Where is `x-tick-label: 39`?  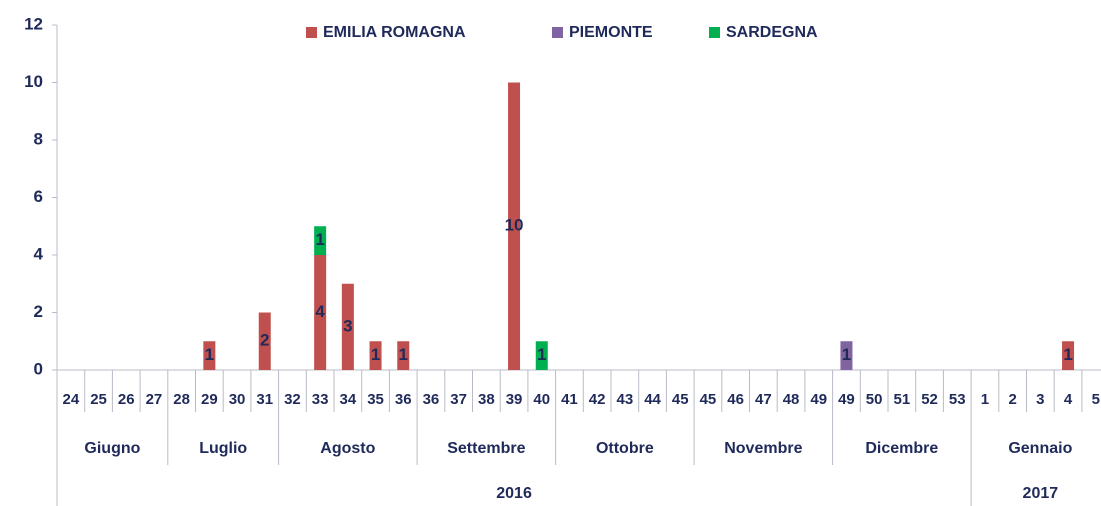 x-tick-label: 39 is located at coordinates (514, 399).